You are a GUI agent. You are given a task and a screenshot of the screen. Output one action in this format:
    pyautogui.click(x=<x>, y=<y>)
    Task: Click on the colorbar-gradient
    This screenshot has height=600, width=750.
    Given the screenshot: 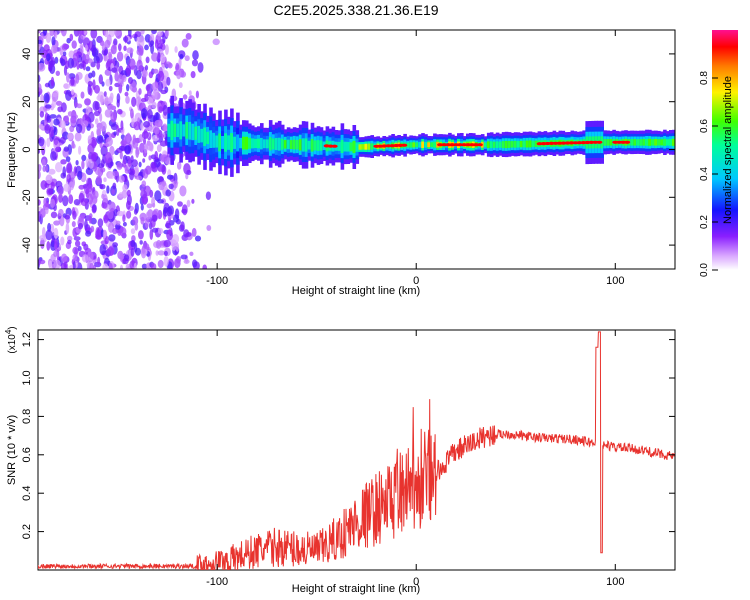 What is the action you would take?
    pyautogui.click(x=725, y=150)
    